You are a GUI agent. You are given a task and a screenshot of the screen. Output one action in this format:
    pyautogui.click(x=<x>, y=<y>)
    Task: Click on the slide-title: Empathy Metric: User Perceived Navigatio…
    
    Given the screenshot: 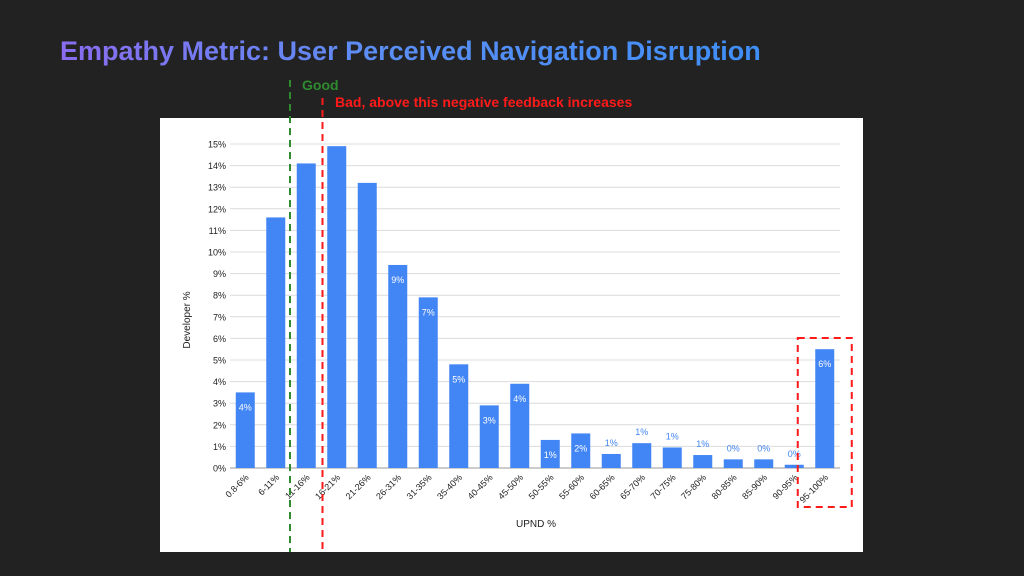 What is the action you would take?
    pyautogui.click(x=410, y=51)
    